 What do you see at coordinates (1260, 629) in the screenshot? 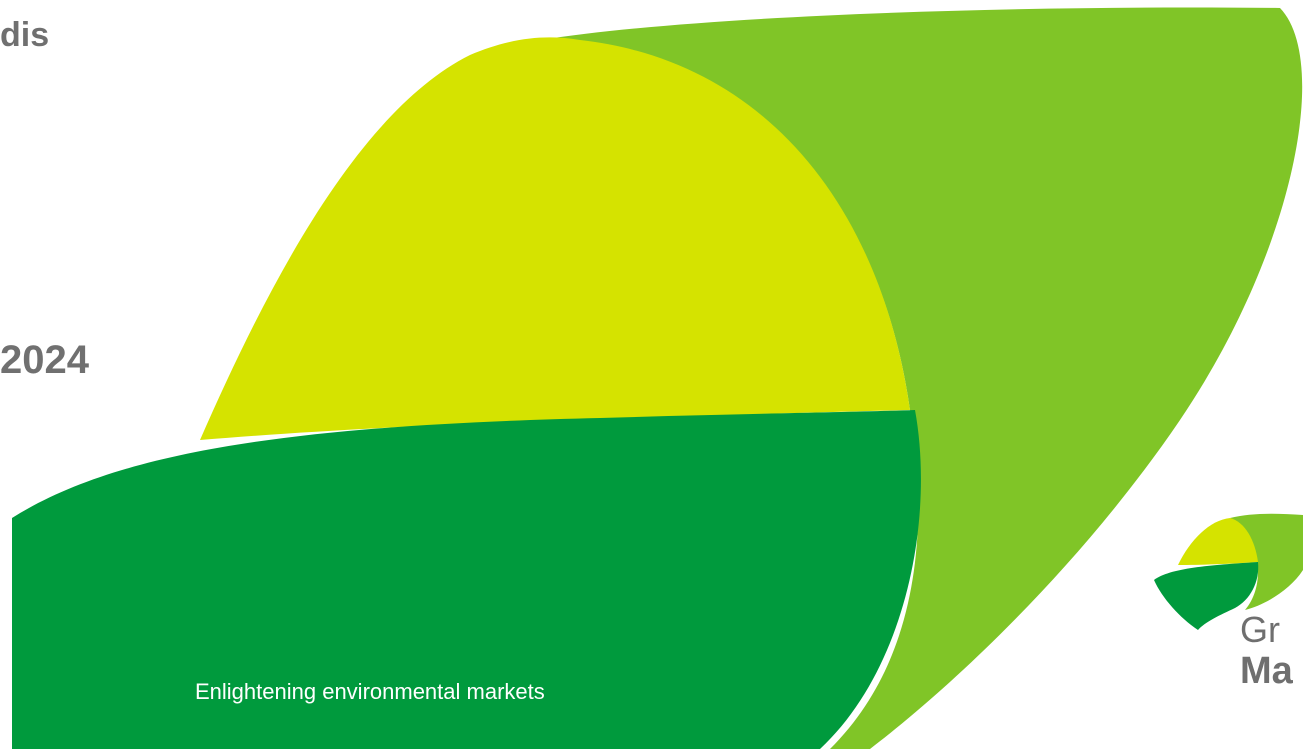
I see `logo-wordmark-line1: Gr` at bounding box center [1260, 629].